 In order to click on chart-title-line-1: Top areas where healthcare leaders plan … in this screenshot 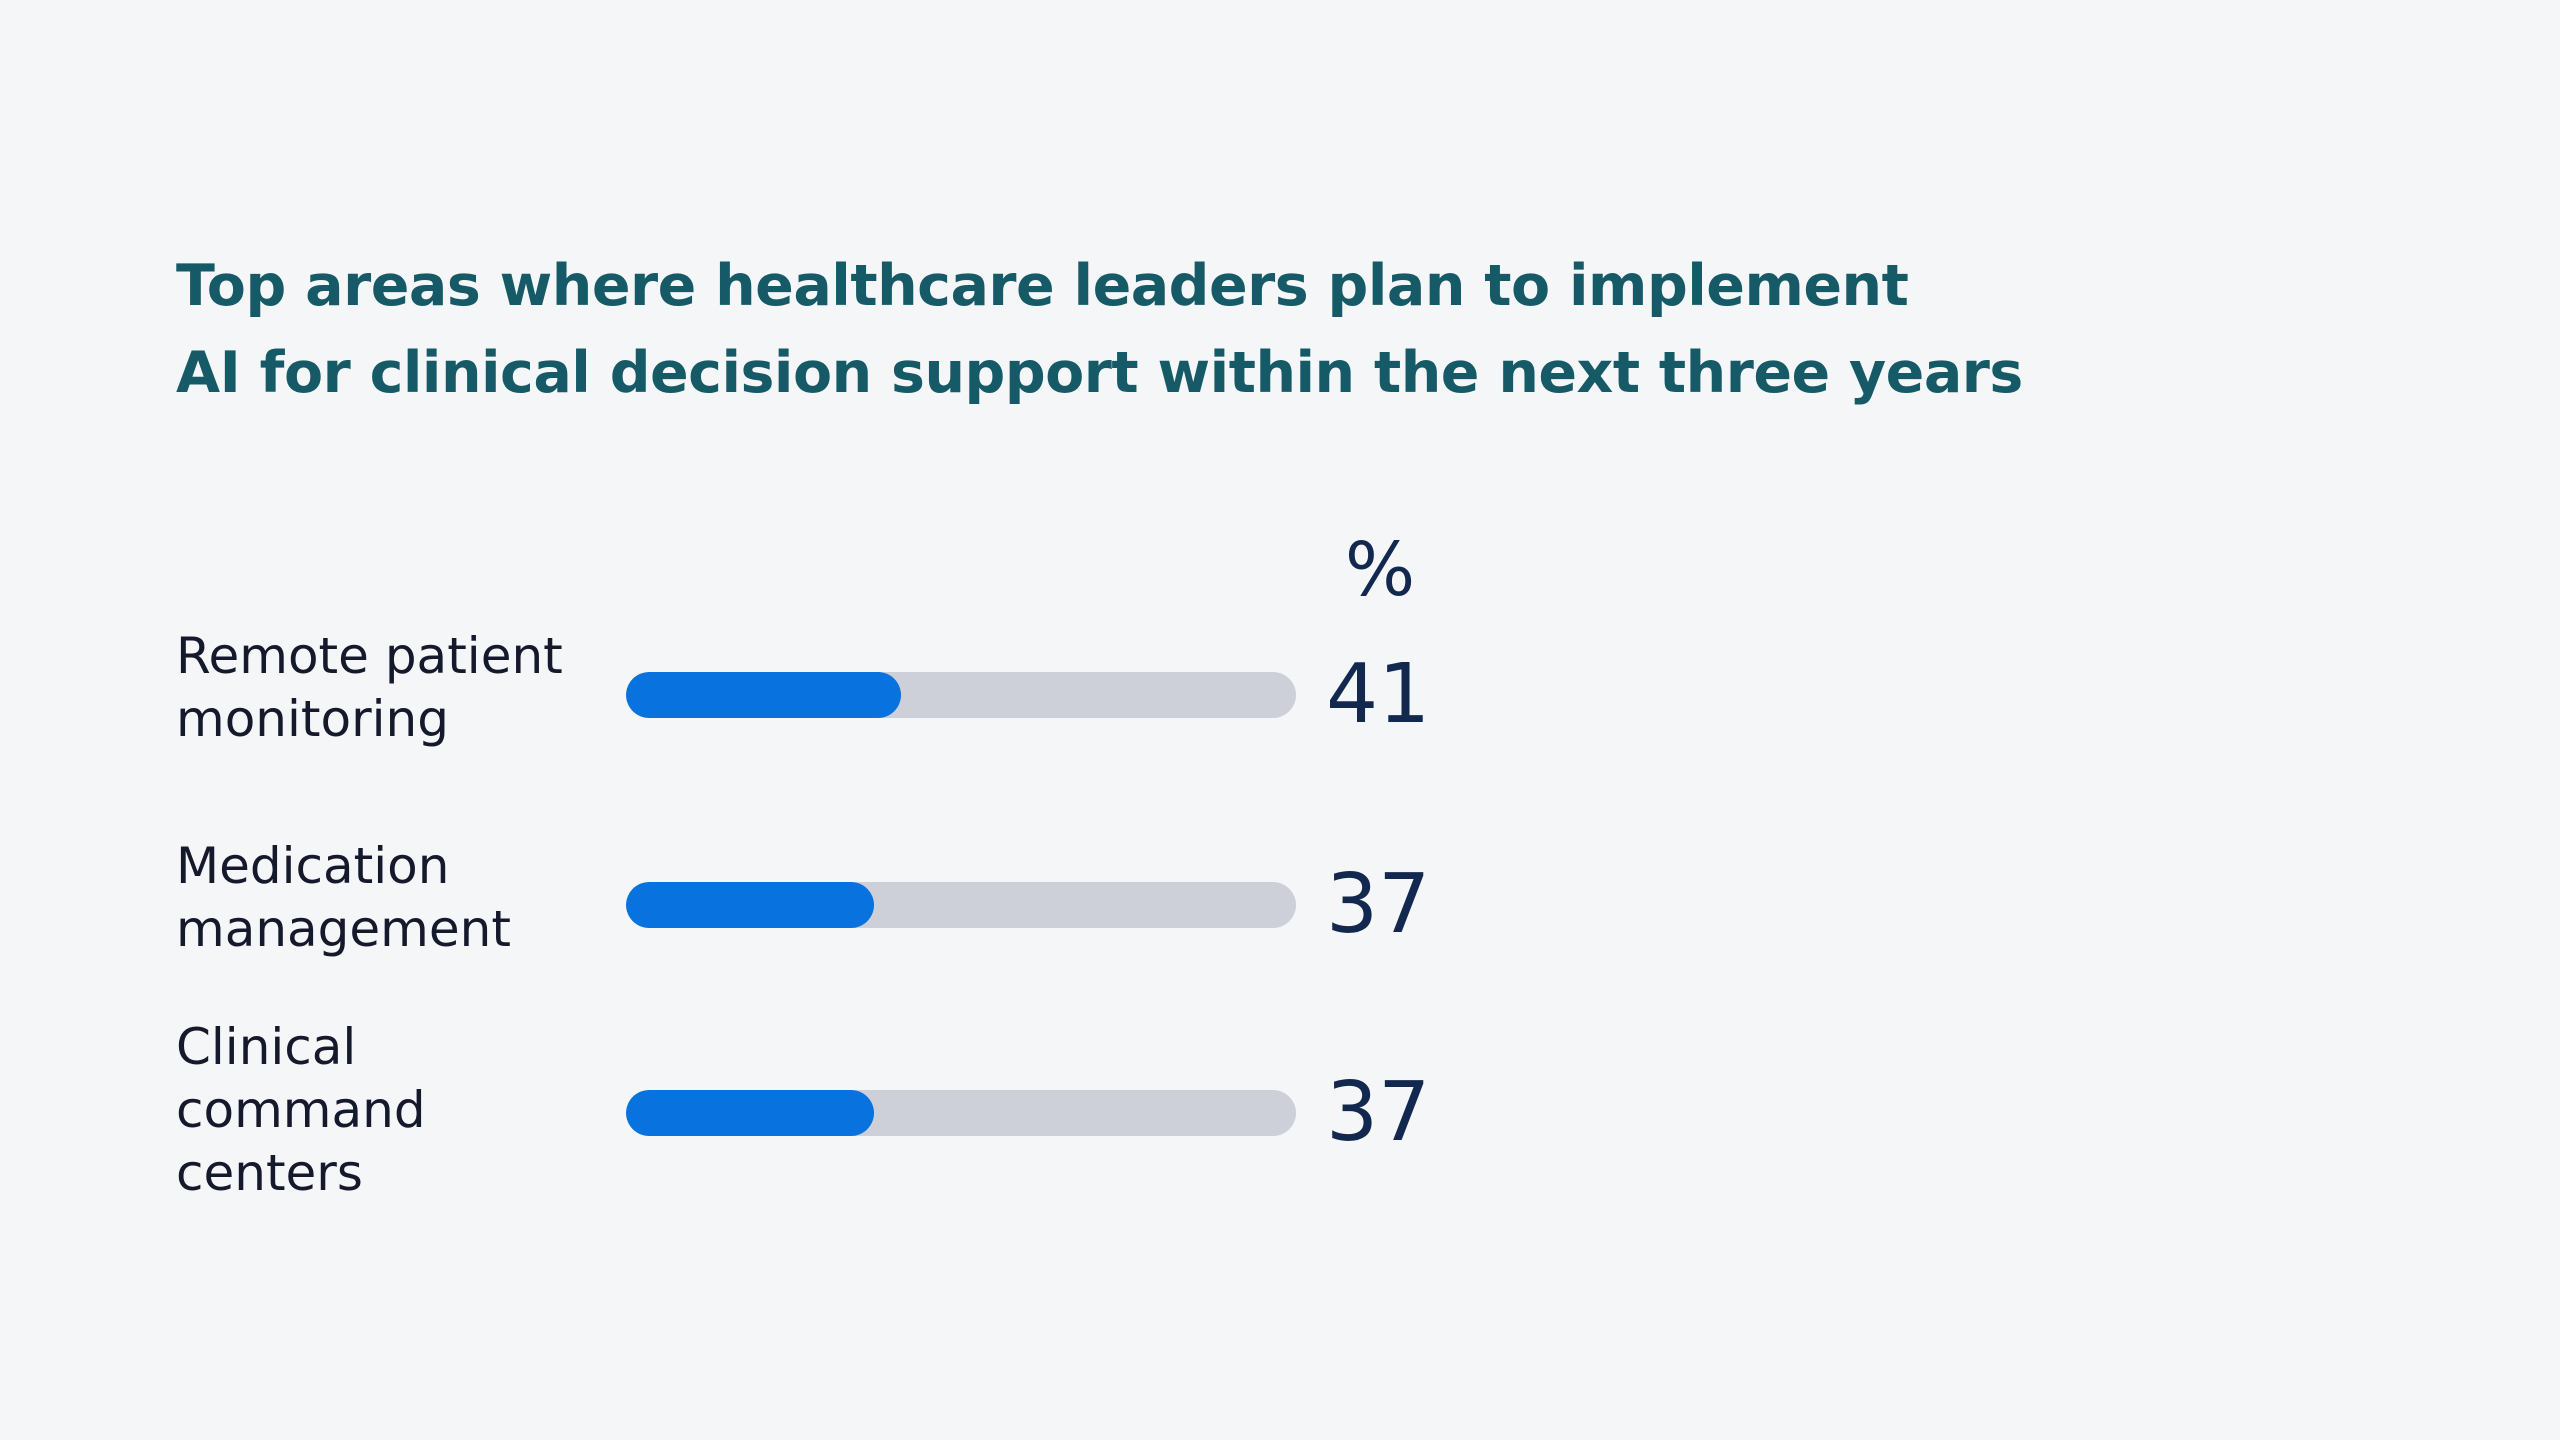, I will do `click(1042, 286)`.